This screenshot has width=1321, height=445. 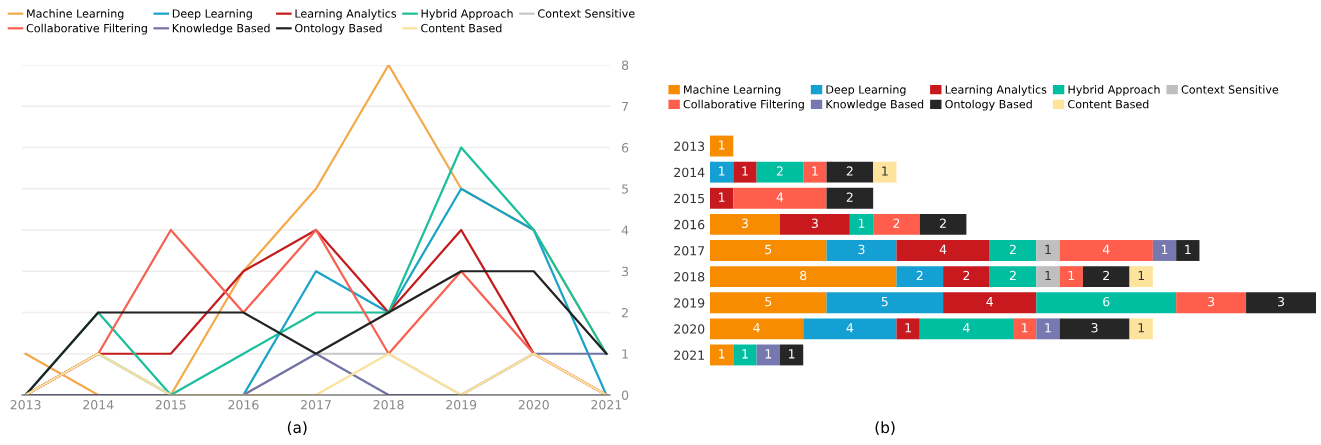 I want to click on legend-label: Learning Analytics, so click(x=996, y=90).